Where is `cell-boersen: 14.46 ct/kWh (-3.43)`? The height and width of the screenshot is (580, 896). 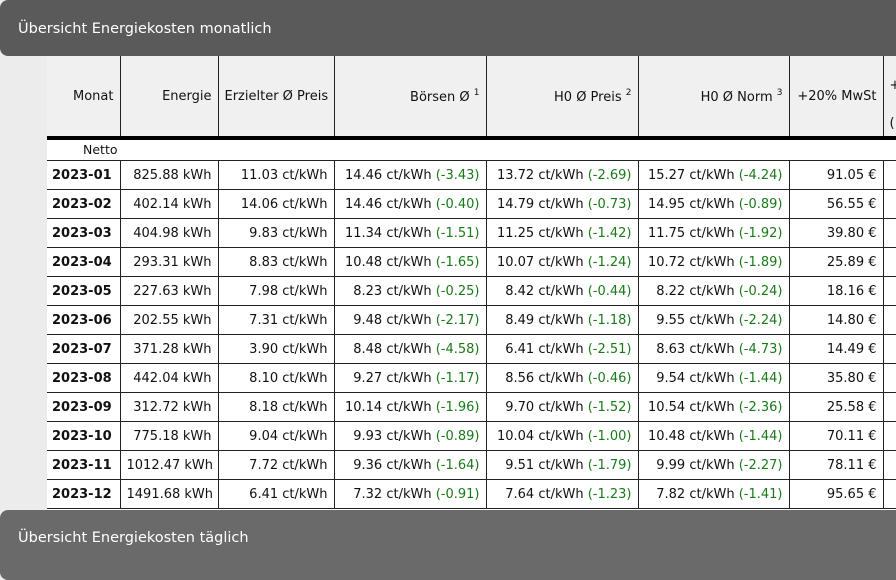
cell-boersen: 14.46 ct/kWh (-3.43) is located at coordinates (410, 175).